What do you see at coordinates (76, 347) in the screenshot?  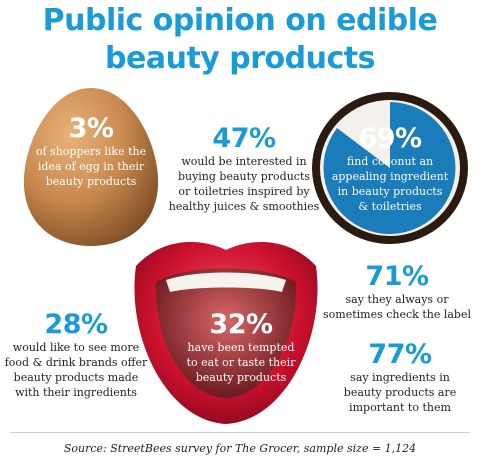 I see `stat-brands-text-1: would like to see more` at bounding box center [76, 347].